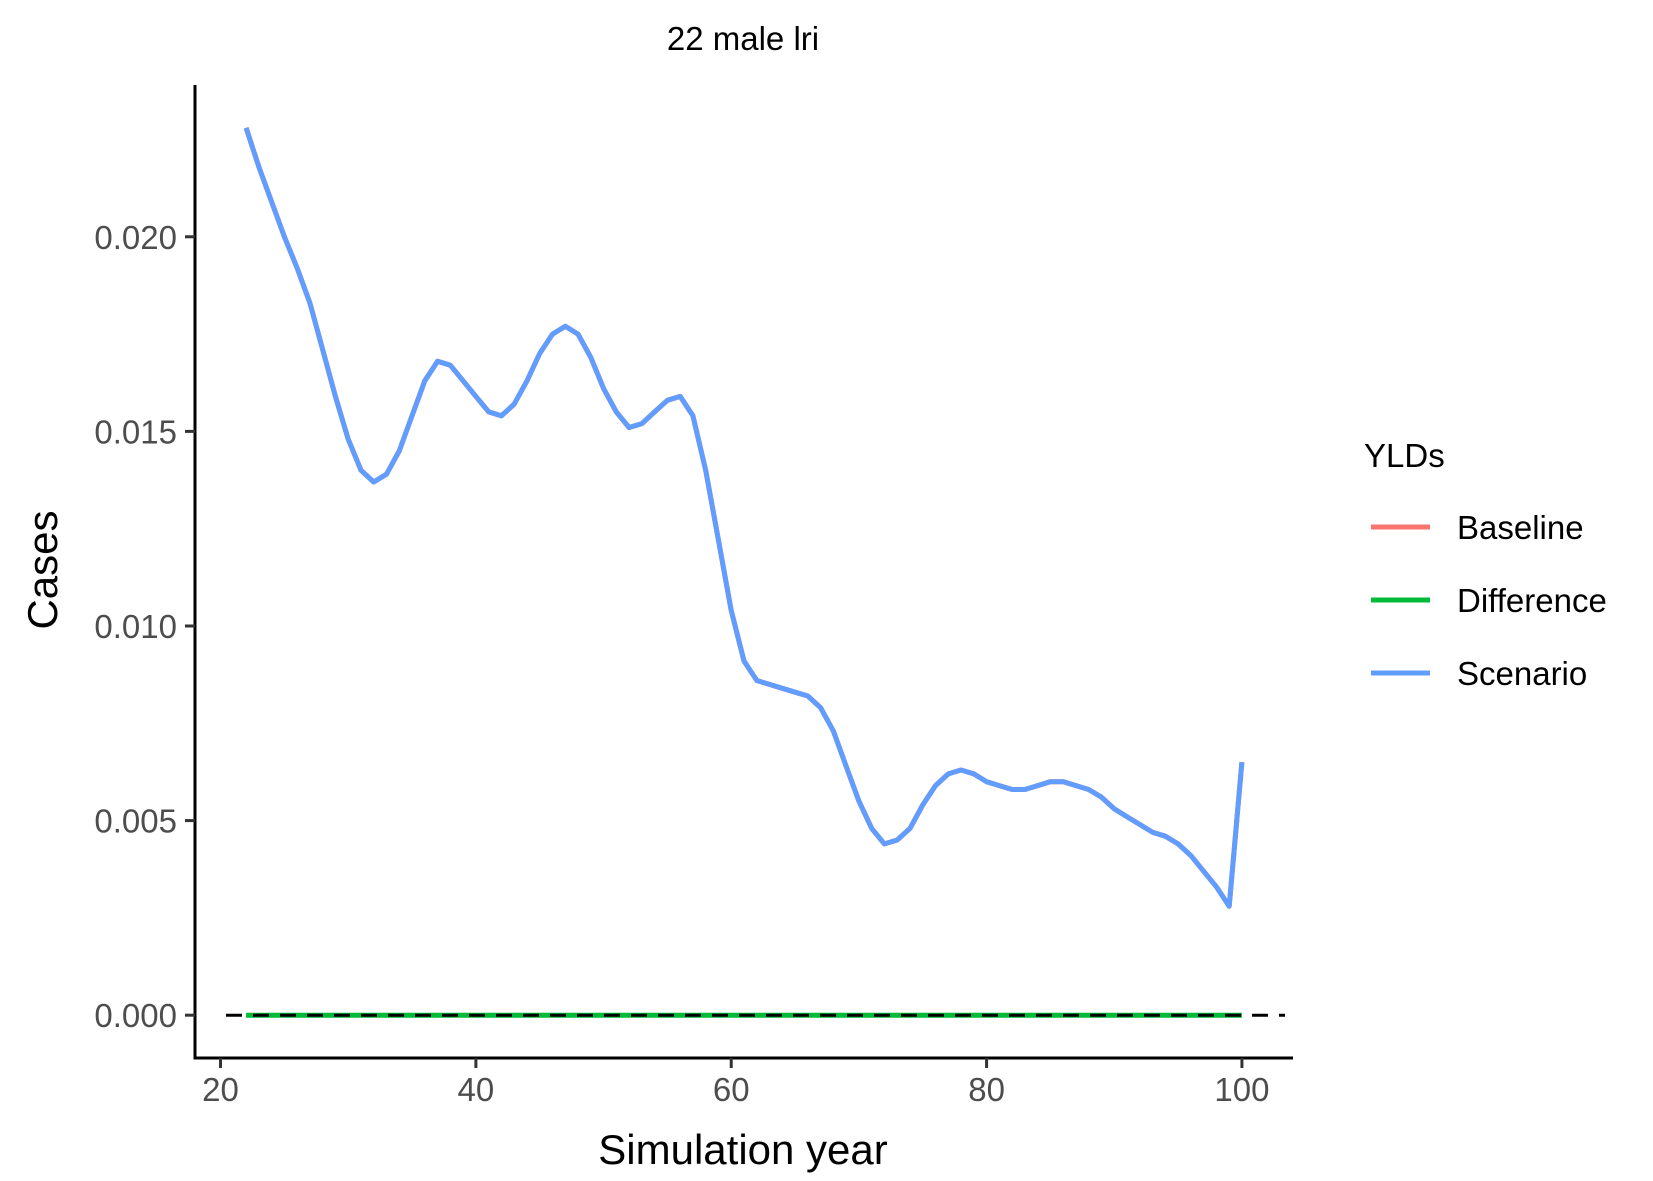 Image resolution: width=1653 pixels, height=1181 pixels. I want to click on x-tick-label: 80, so click(986, 1089).